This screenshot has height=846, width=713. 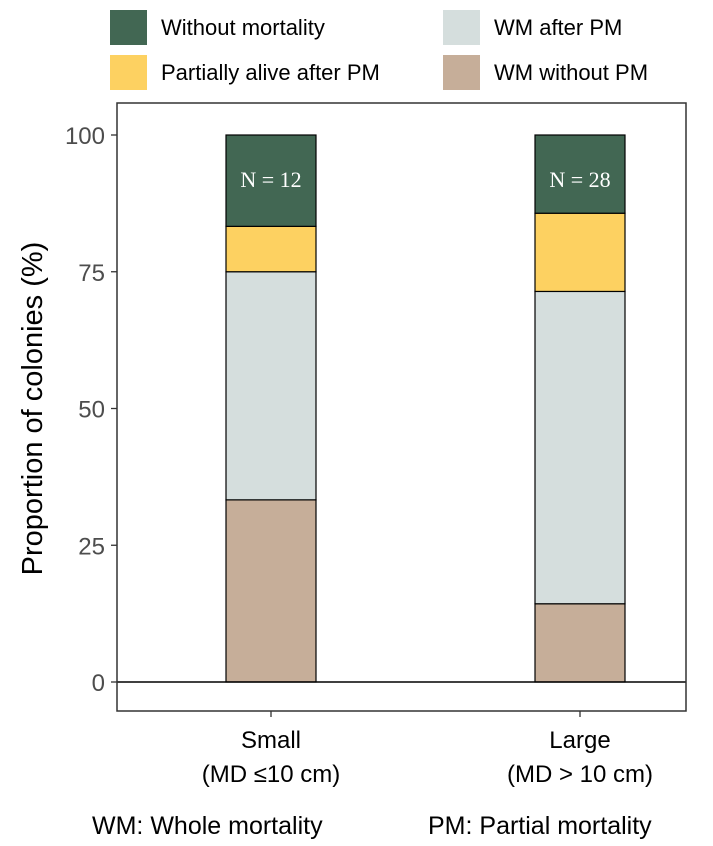 What do you see at coordinates (91, 273) in the screenshot?
I see `y-tick-label: 75` at bounding box center [91, 273].